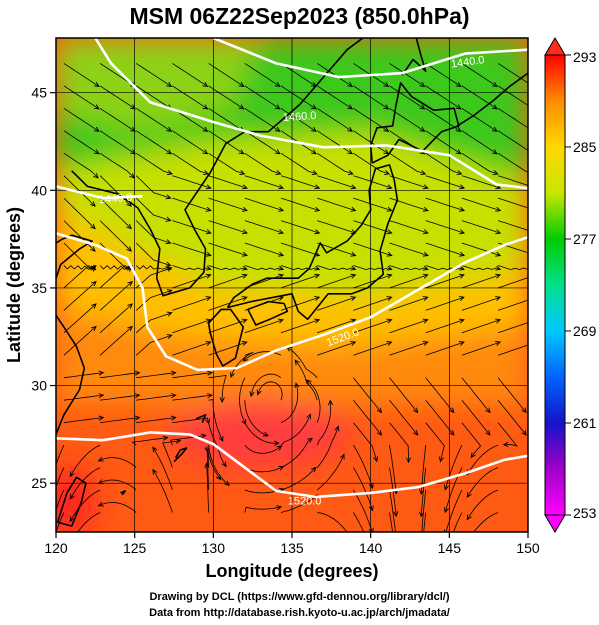  What do you see at coordinates (115, 199) in the screenshot?
I see `contour-label: 1440.0` at bounding box center [115, 199].